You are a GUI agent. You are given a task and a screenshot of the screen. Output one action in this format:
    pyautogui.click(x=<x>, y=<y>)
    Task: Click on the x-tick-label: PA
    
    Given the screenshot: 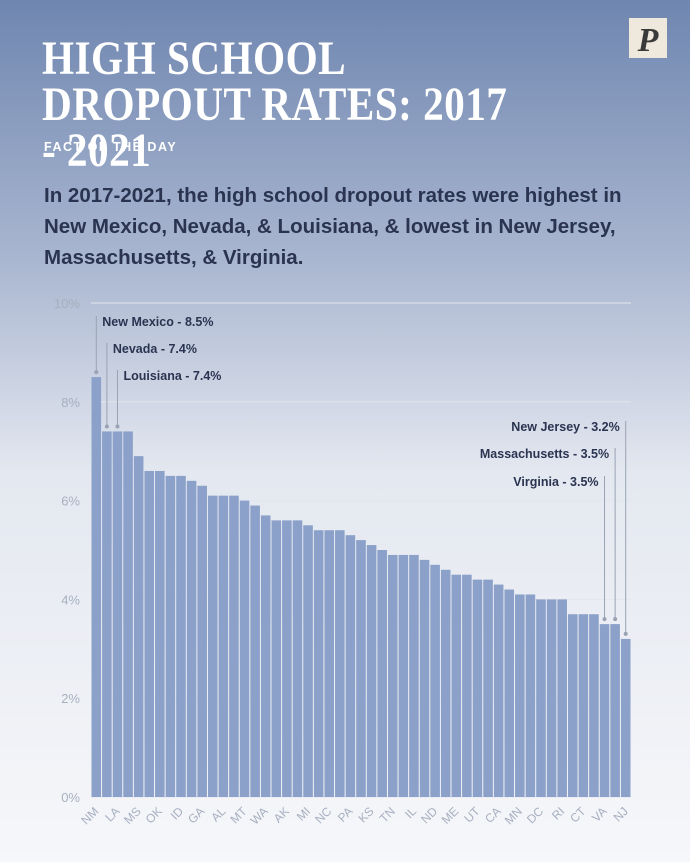 What is the action you would take?
    pyautogui.click(x=345, y=814)
    